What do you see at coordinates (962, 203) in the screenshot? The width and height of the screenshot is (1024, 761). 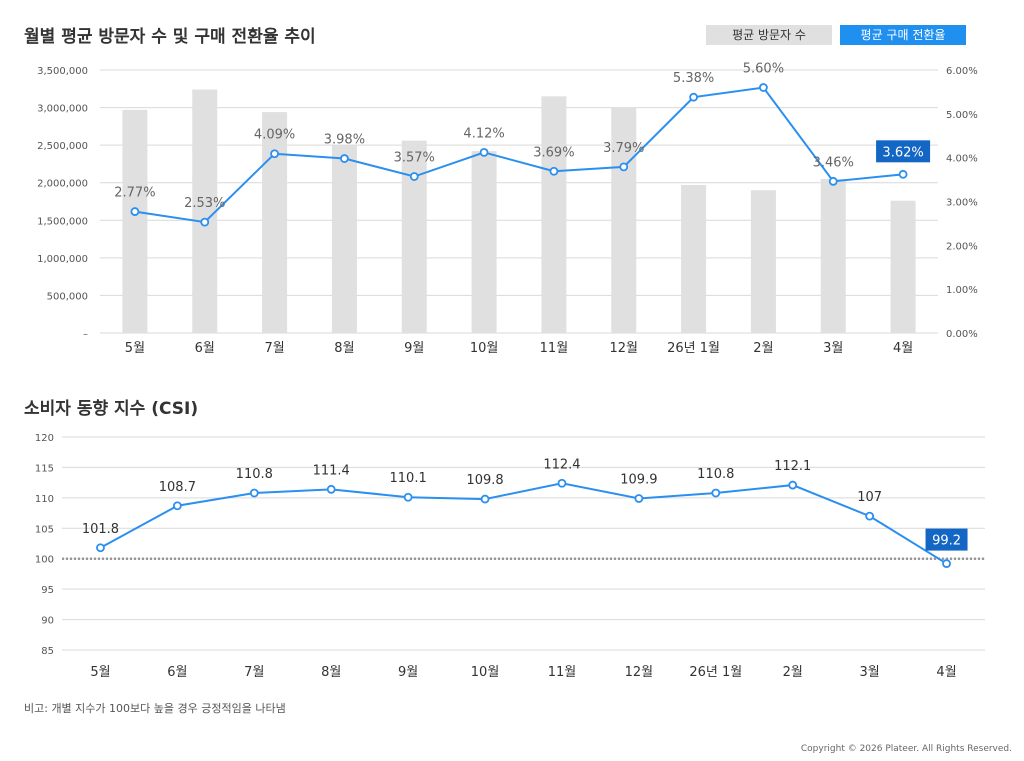 I see `y-right-tick-label: 3.00%` at bounding box center [962, 203].